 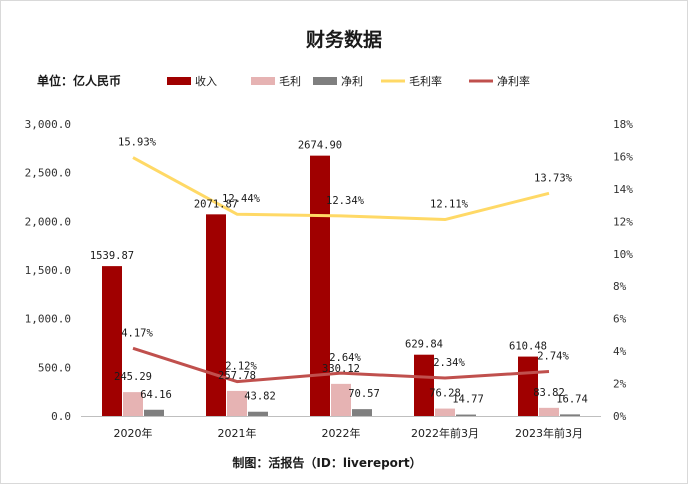 What do you see at coordinates (623, 124) in the screenshot?
I see `y-right-tick-label: 18%` at bounding box center [623, 124].